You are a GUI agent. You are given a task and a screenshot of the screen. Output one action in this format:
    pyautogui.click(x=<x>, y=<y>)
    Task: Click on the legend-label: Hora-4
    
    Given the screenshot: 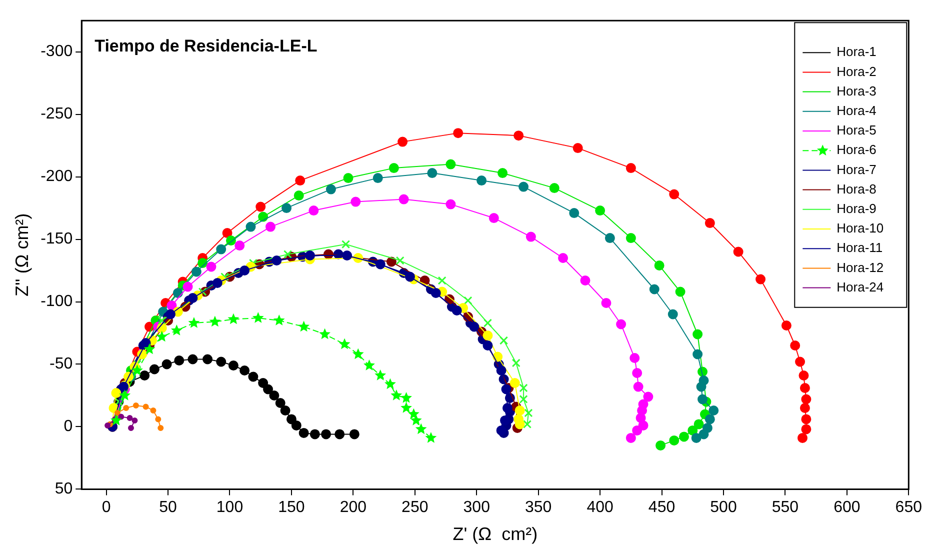 What is the action you would take?
    pyautogui.click(x=856, y=110)
    